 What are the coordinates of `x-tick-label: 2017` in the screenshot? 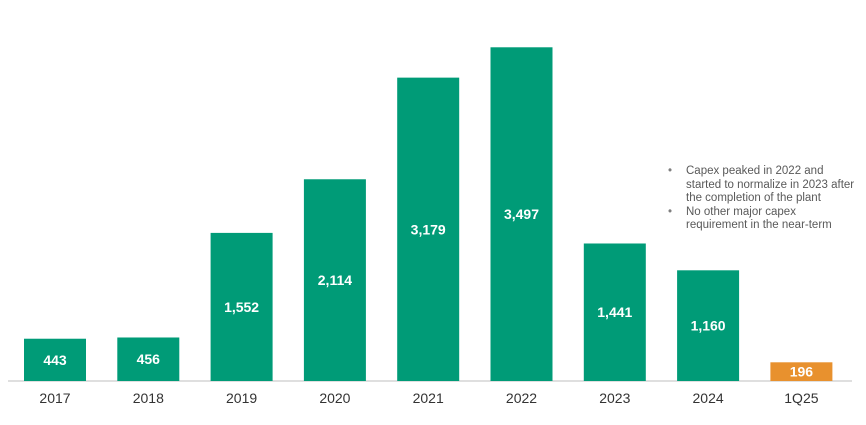 It's located at (54, 398).